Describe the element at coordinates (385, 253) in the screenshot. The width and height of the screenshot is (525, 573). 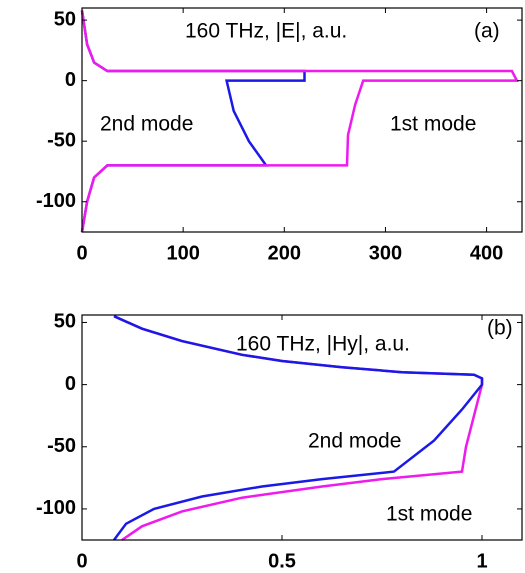
I see `x-tick-label: 300` at that location.